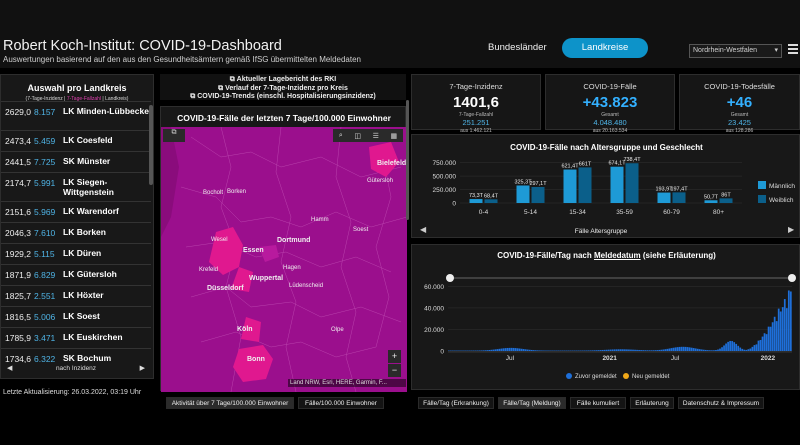  I want to click on district-incidence: 1785,9, so click(18, 338).